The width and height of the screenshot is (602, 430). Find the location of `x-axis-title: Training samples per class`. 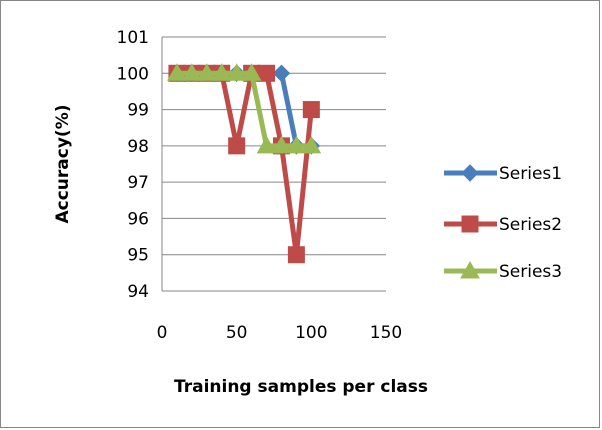

x-axis-title: Training samples per class is located at coordinates (301, 387).